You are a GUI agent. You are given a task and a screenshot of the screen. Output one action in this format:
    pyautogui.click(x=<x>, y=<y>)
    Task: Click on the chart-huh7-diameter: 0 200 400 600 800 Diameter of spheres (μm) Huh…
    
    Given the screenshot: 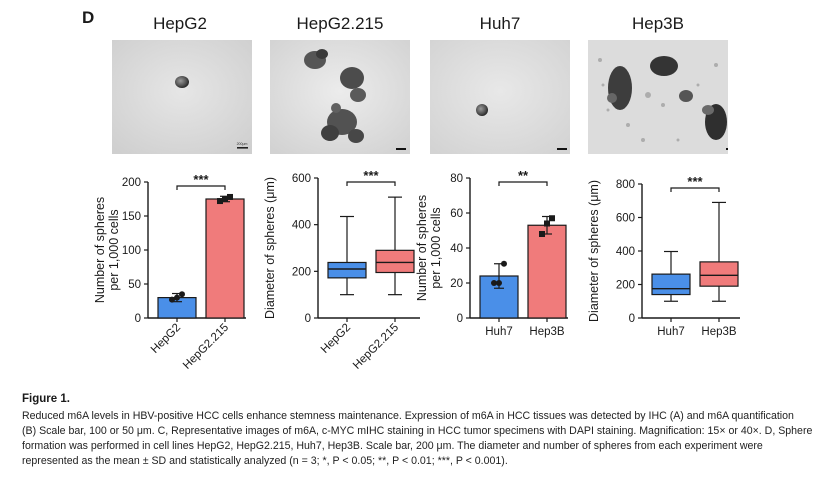 What is the action you would take?
    pyautogui.click(x=663, y=256)
    